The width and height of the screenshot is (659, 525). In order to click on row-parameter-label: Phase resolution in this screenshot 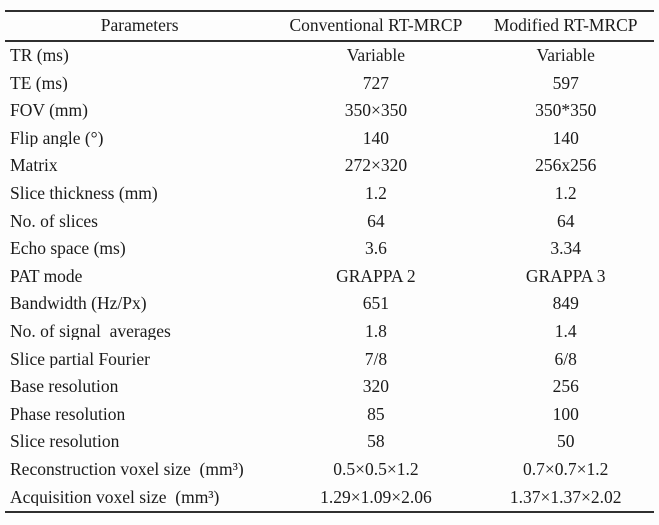, I will do `click(68, 414)`.